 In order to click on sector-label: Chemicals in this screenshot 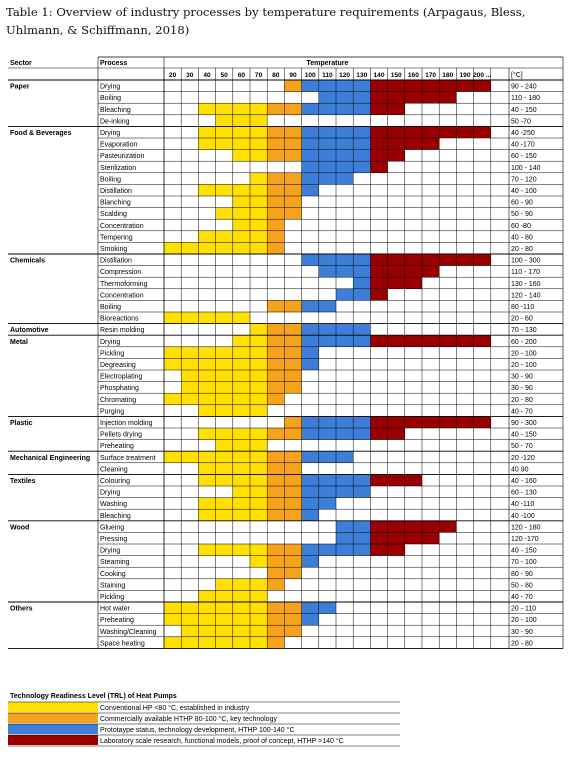, I will do `click(27, 261)`.